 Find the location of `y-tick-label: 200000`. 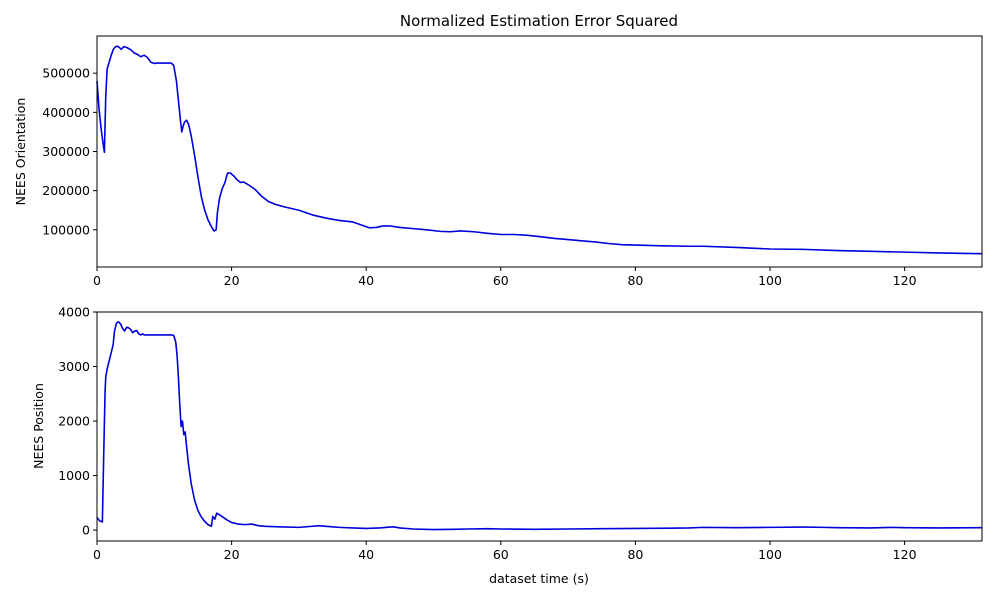

y-tick-label: 200000 is located at coordinates (66, 190).